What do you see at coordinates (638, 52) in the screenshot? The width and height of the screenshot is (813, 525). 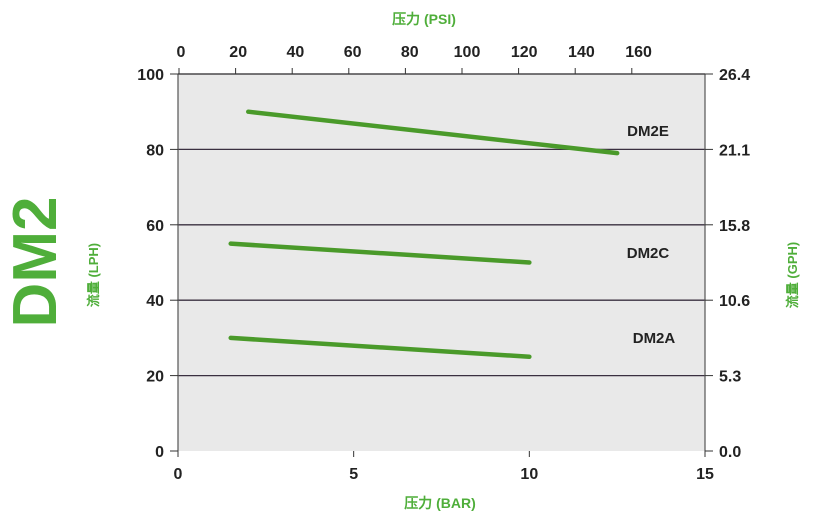 I see `x2-tick-label: 160` at bounding box center [638, 52].